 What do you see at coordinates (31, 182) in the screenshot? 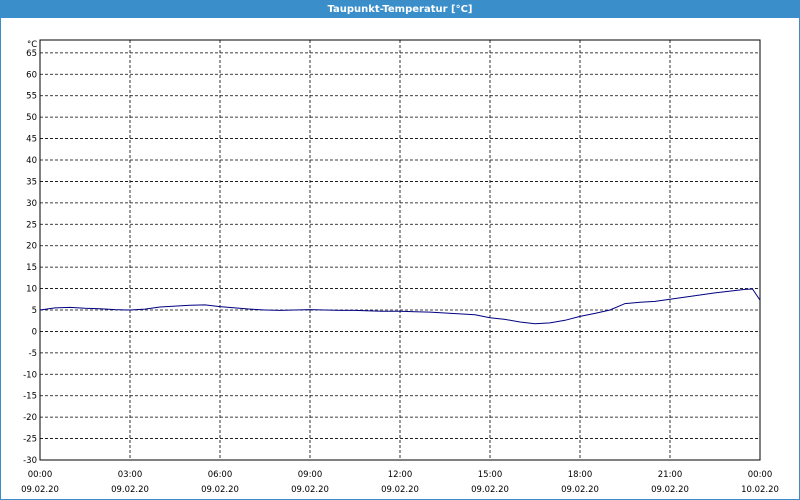
I see `y-tick-label: 35` at bounding box center [31, 182].